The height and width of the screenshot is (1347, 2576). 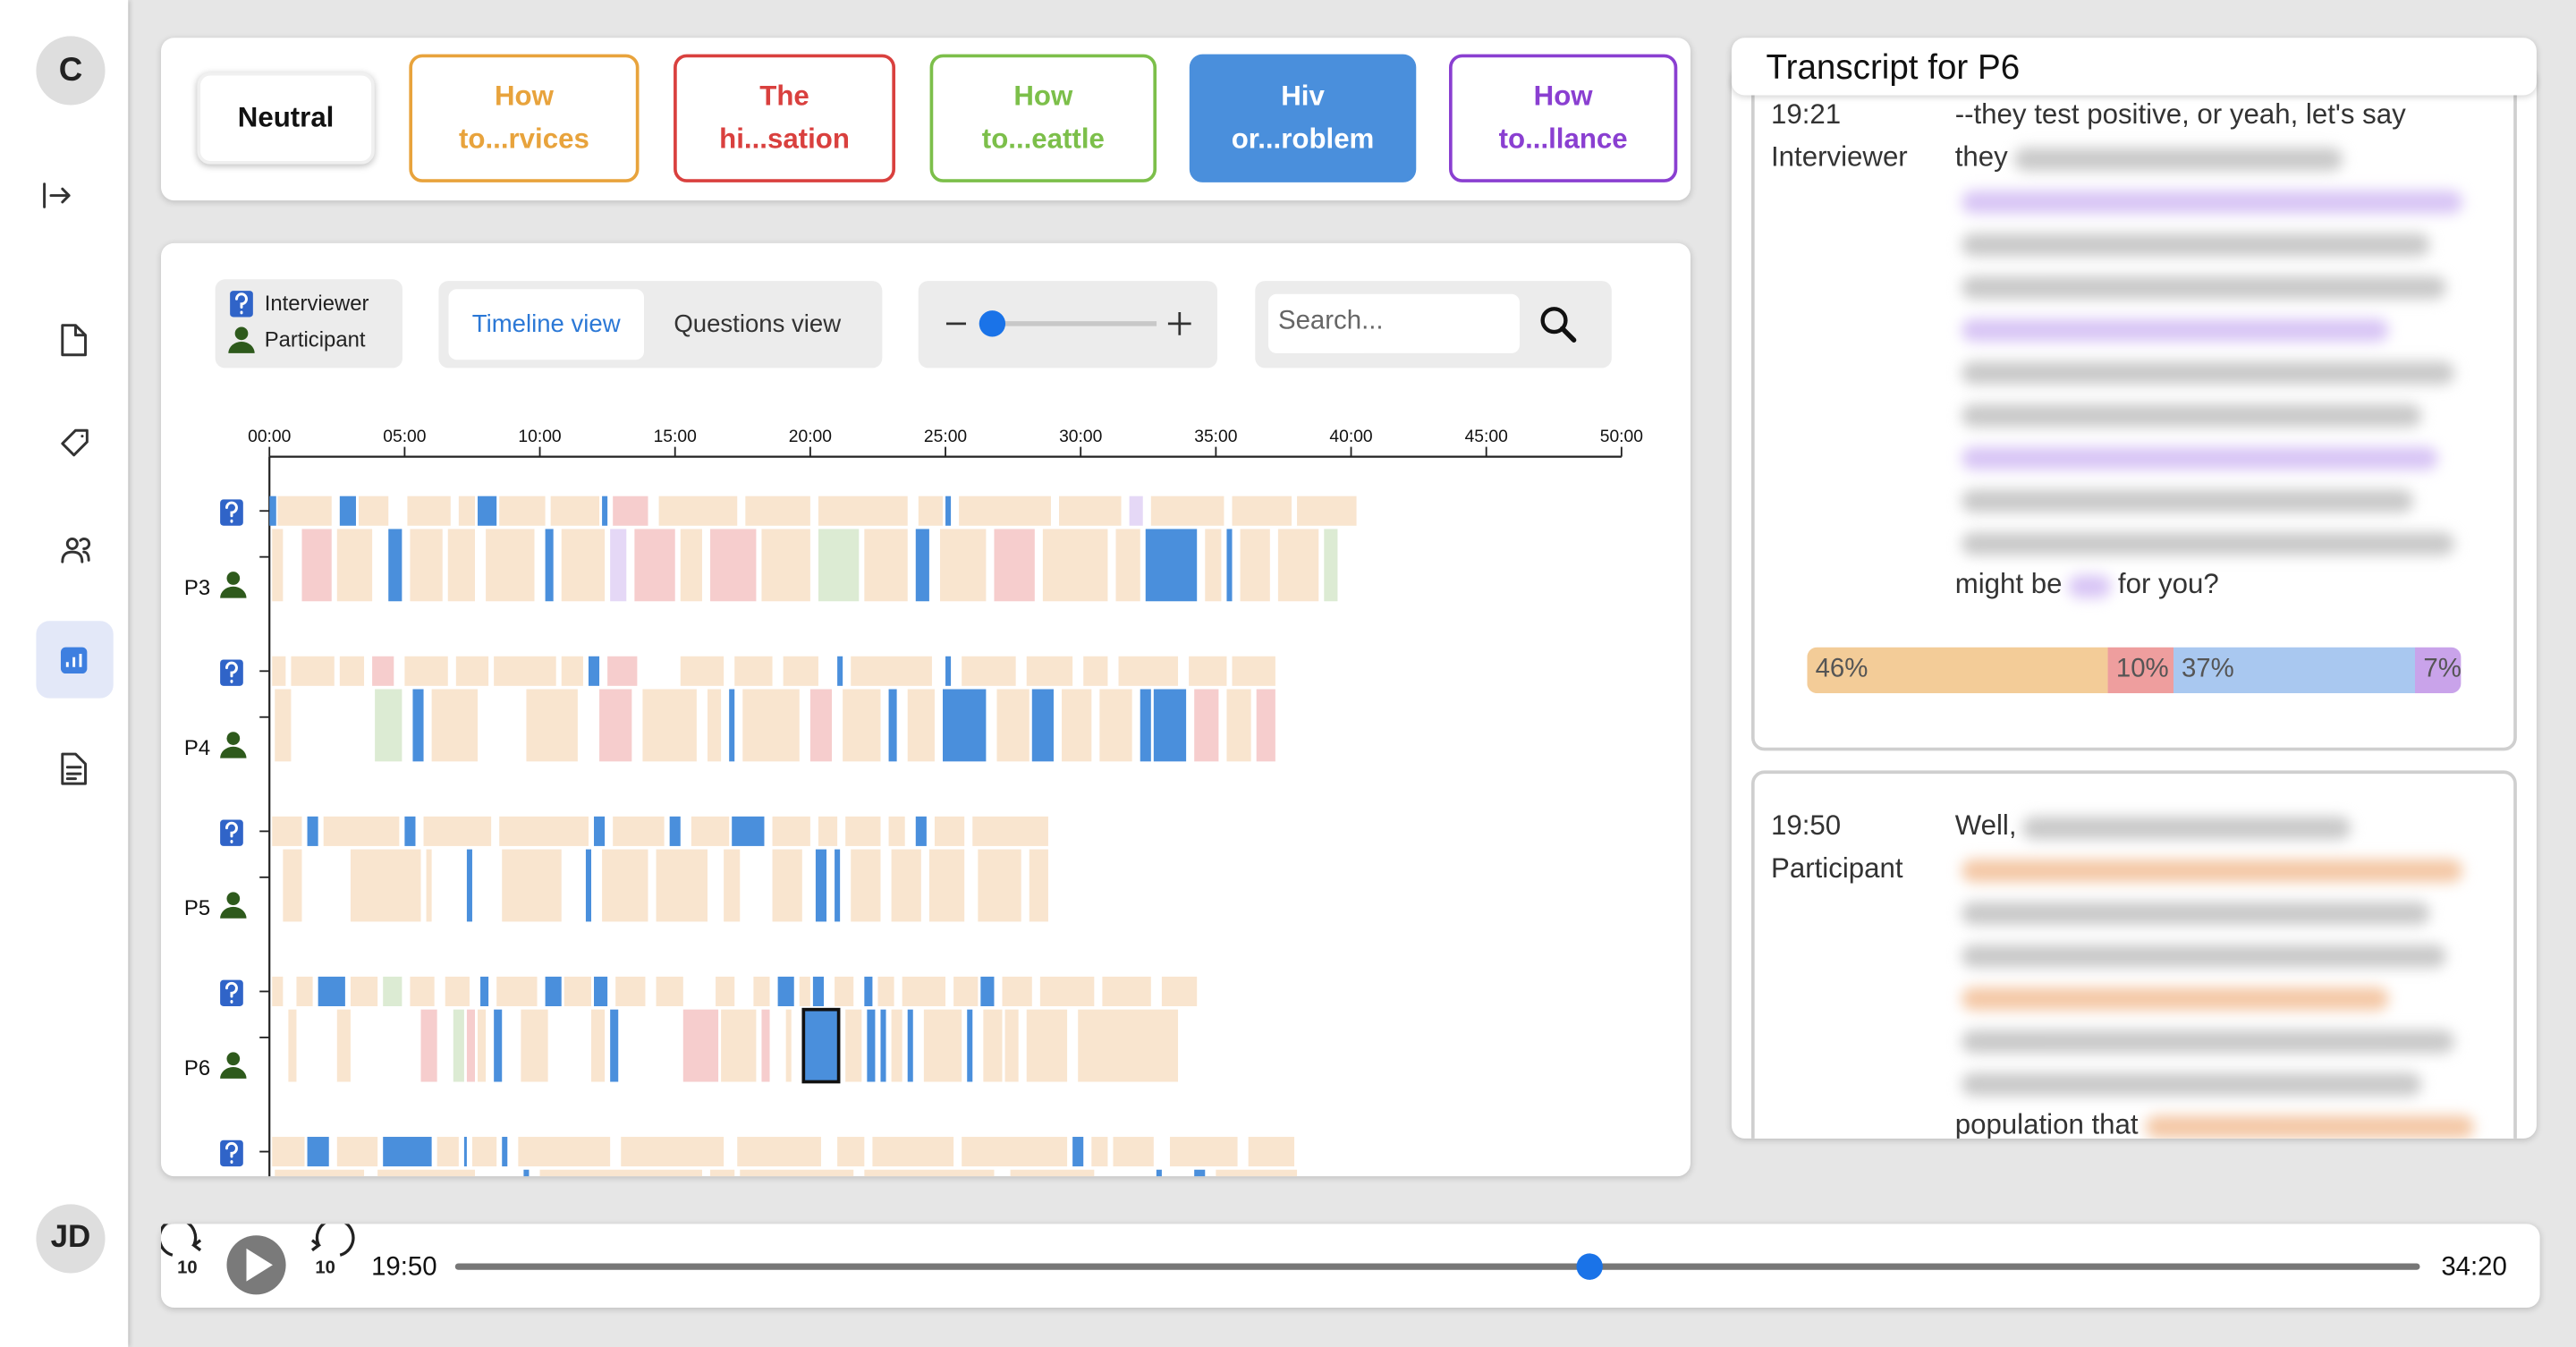 I want to click on search-icon, so click(x=1558, y=325).